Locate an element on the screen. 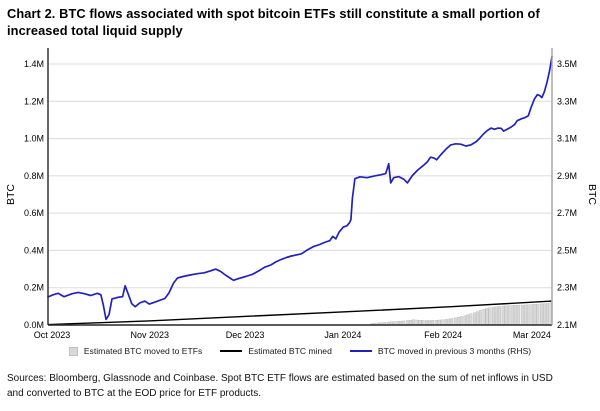  left-tick-label: 0.8M is located at coordinates (34, 176).